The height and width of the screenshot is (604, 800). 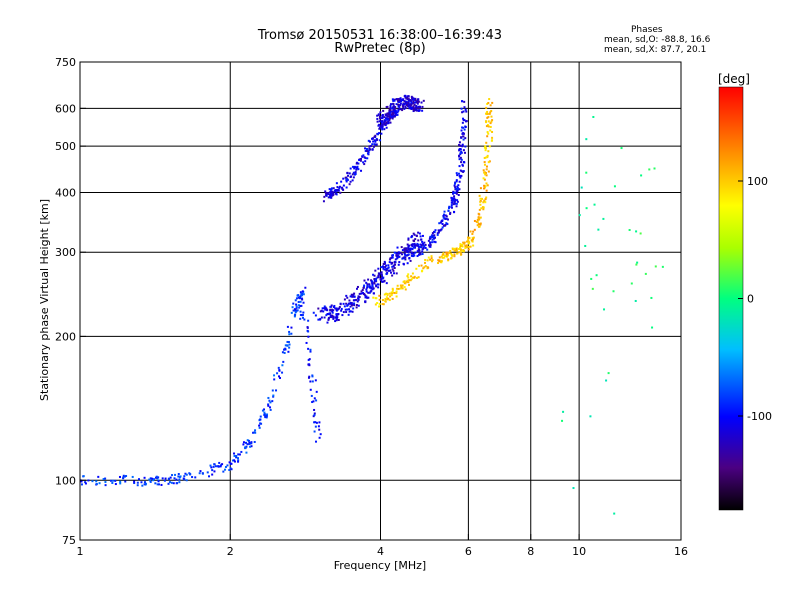 What do you see at coordinates (65, 336) in the screenshot?
I see `y-tick-label: 200` at bounding box center [65, 336].